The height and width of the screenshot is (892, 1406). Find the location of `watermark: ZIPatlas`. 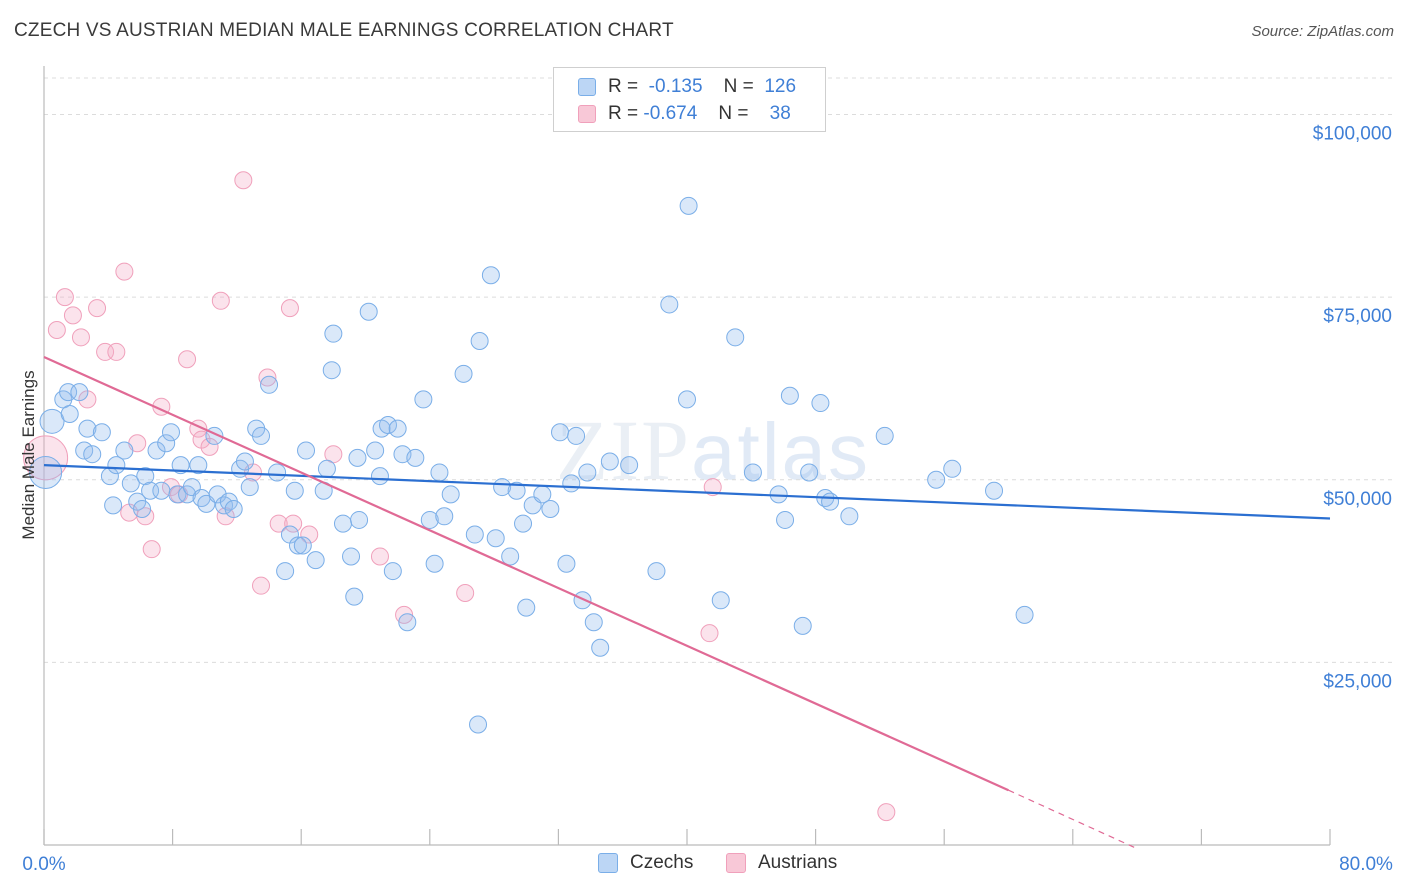

watermark: ZIPatlas is located at coordinates (713, 450).